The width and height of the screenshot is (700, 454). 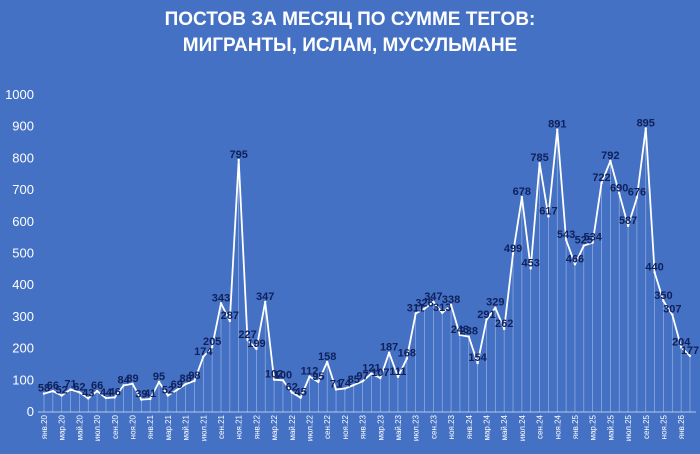 I want to click on data-label: 84, so click(x=124, y=380).